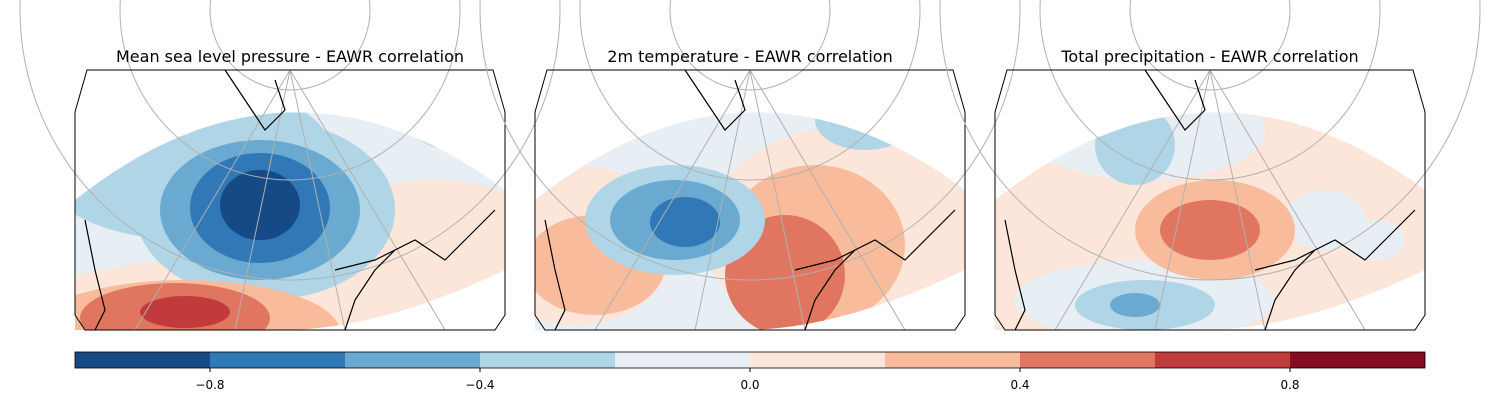 The width and height of the screenshot is (1500, 400). Describe the element at coordinates (1209, 56) in the screenshot. I see `panel-title: Total precipitation - EAWR correlation` at that location.